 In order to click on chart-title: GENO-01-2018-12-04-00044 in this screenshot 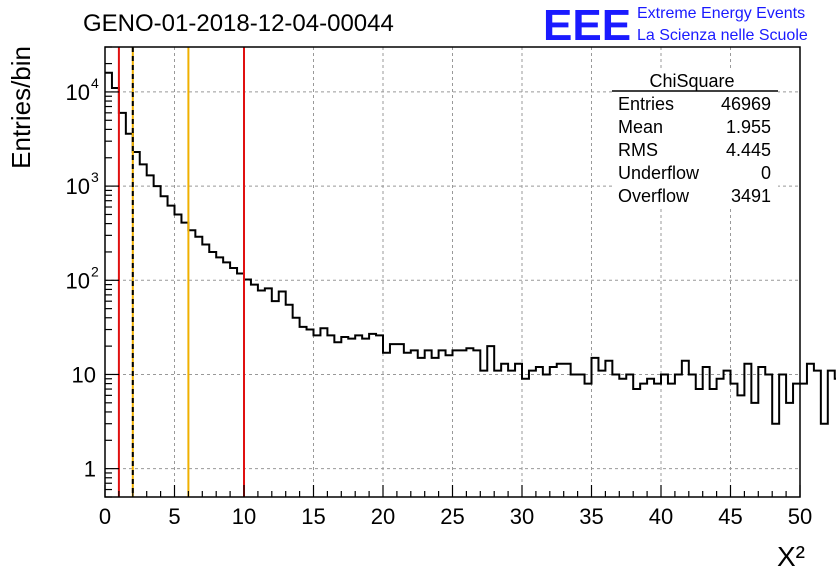, I will do `click(238, 23)`.